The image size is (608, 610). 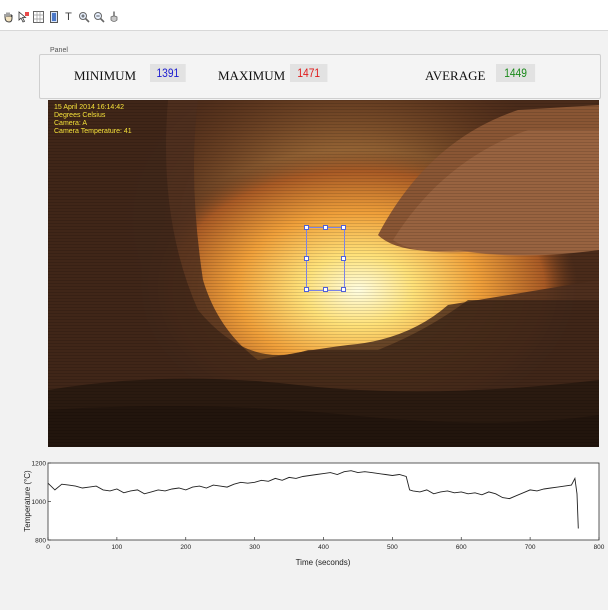 What do you see at coordinates (116, 547) in the screenshot?
I see `x-tick-label: 100` at bounding box center [116, 547].